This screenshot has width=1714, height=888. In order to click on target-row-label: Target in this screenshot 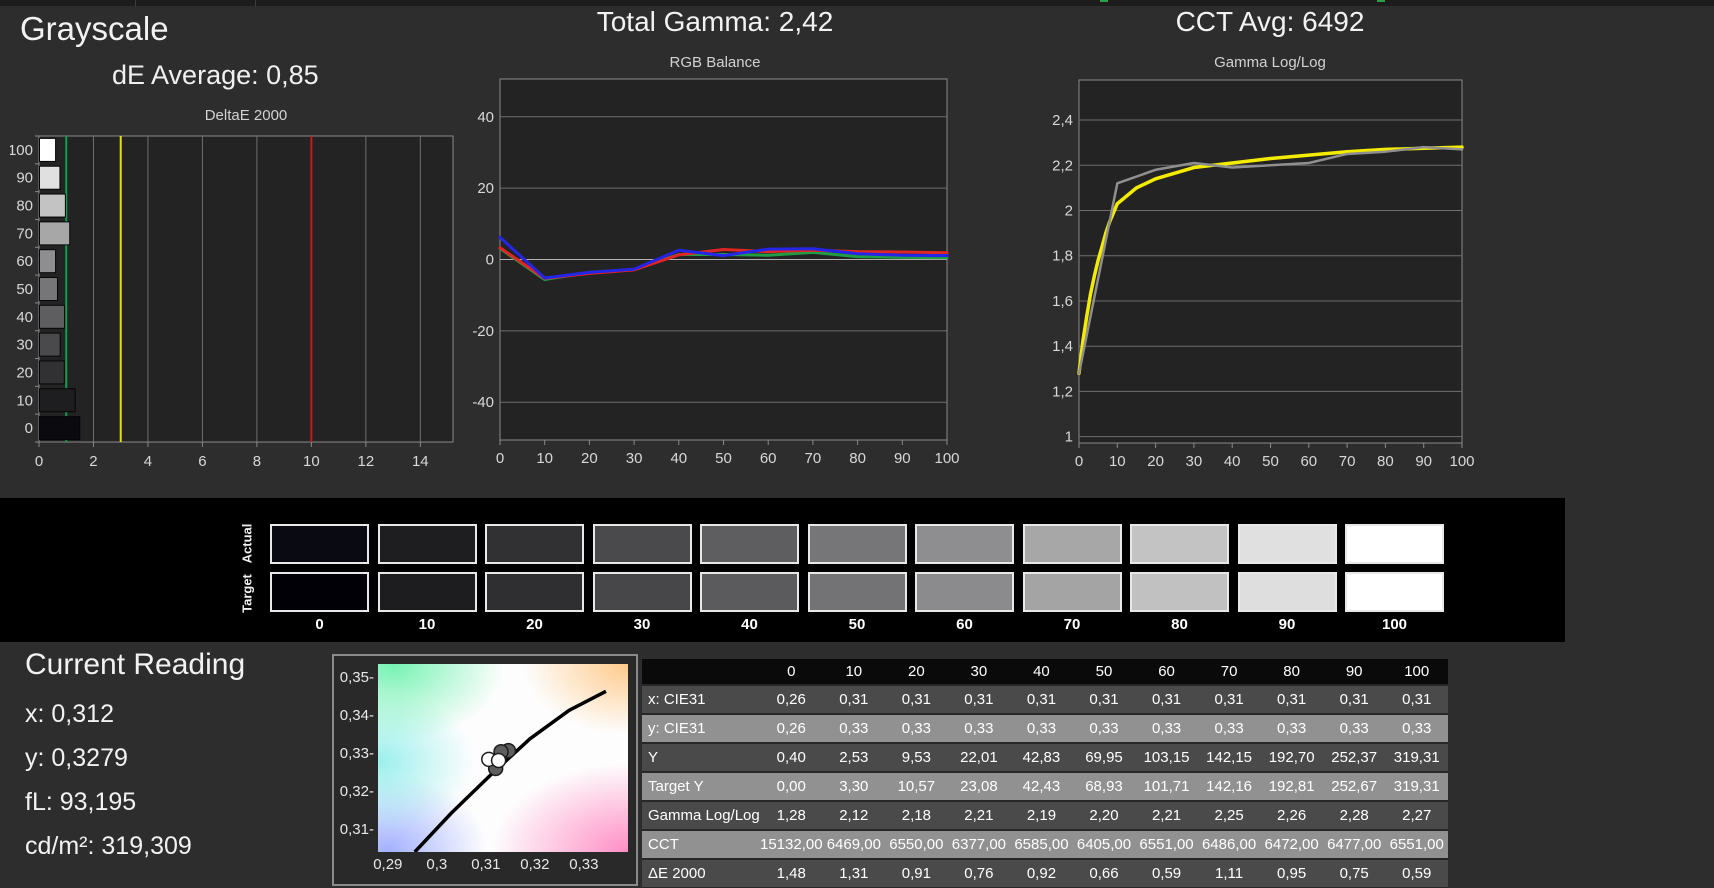, I will do `click(247, 593)`.